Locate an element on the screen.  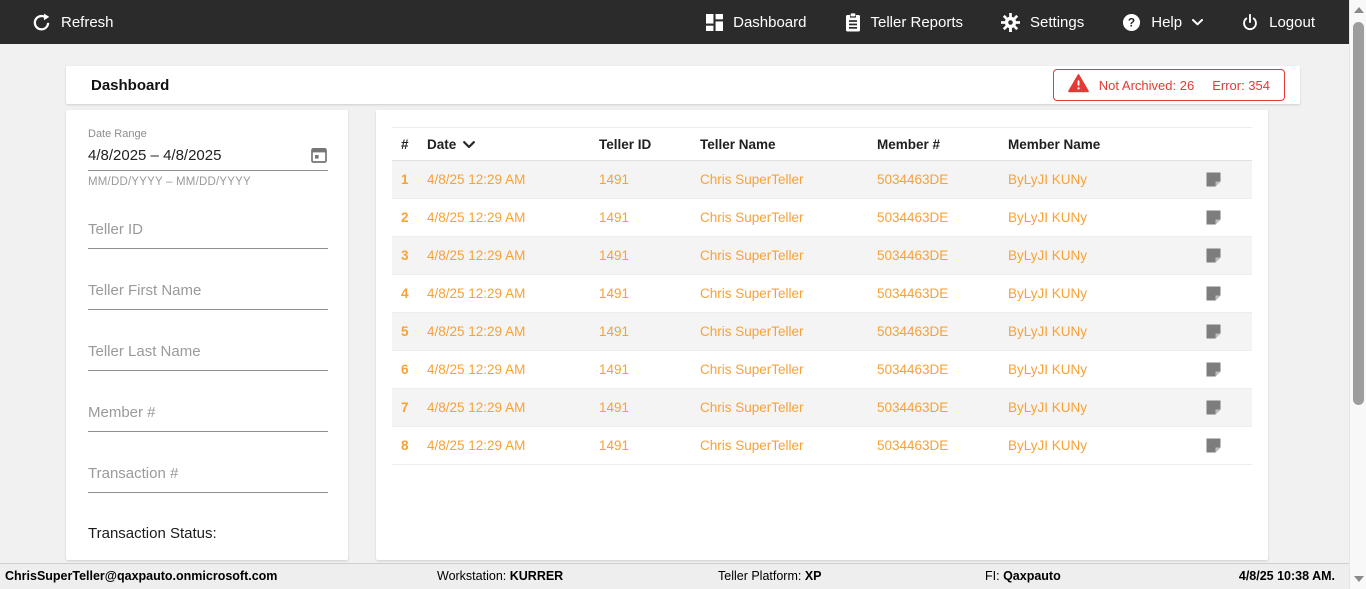
vertical-scrollbar is located at coordinates (1357, 294).